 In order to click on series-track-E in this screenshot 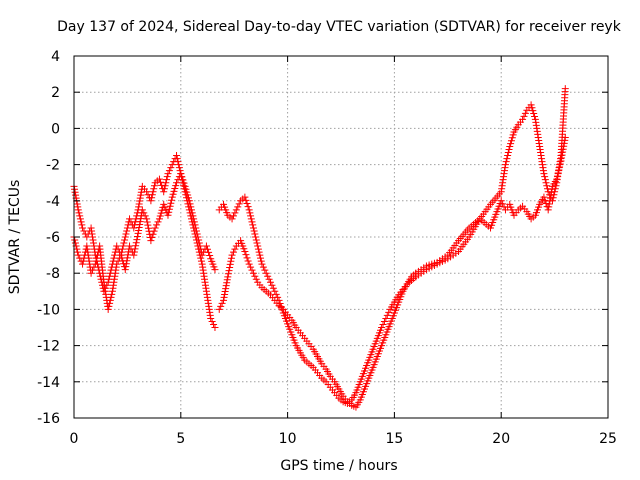, I will do `click(490, 183)`.